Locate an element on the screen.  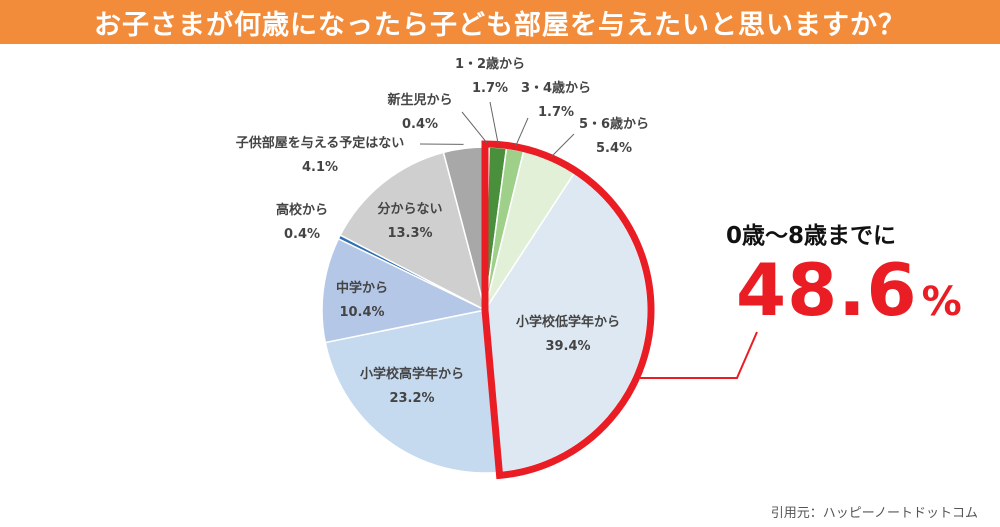
slice-label-9: 子供部屋を与える予定はない is located at coordinates (320, 143).